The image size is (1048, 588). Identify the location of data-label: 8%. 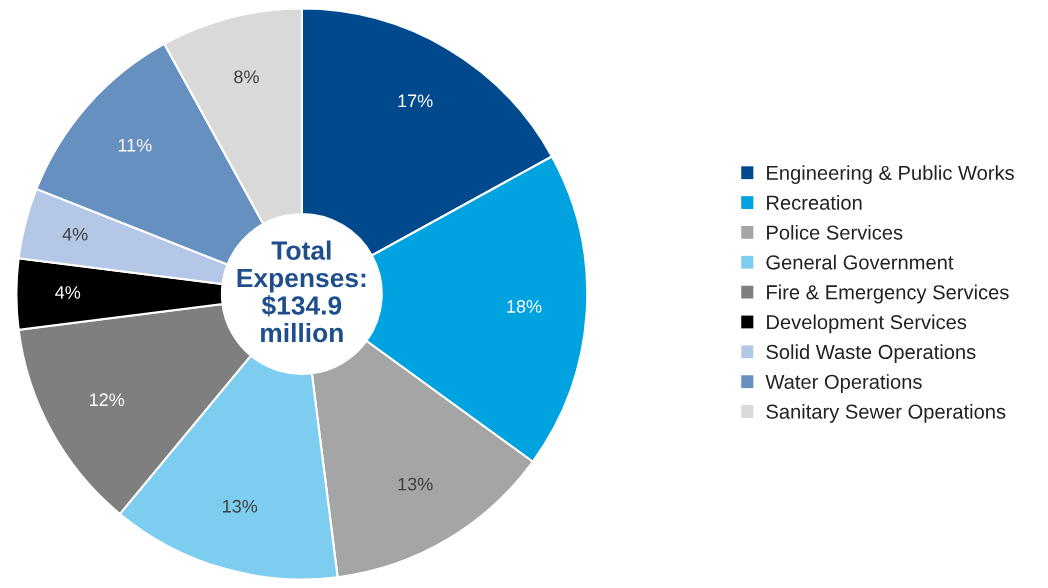
(246, 77).